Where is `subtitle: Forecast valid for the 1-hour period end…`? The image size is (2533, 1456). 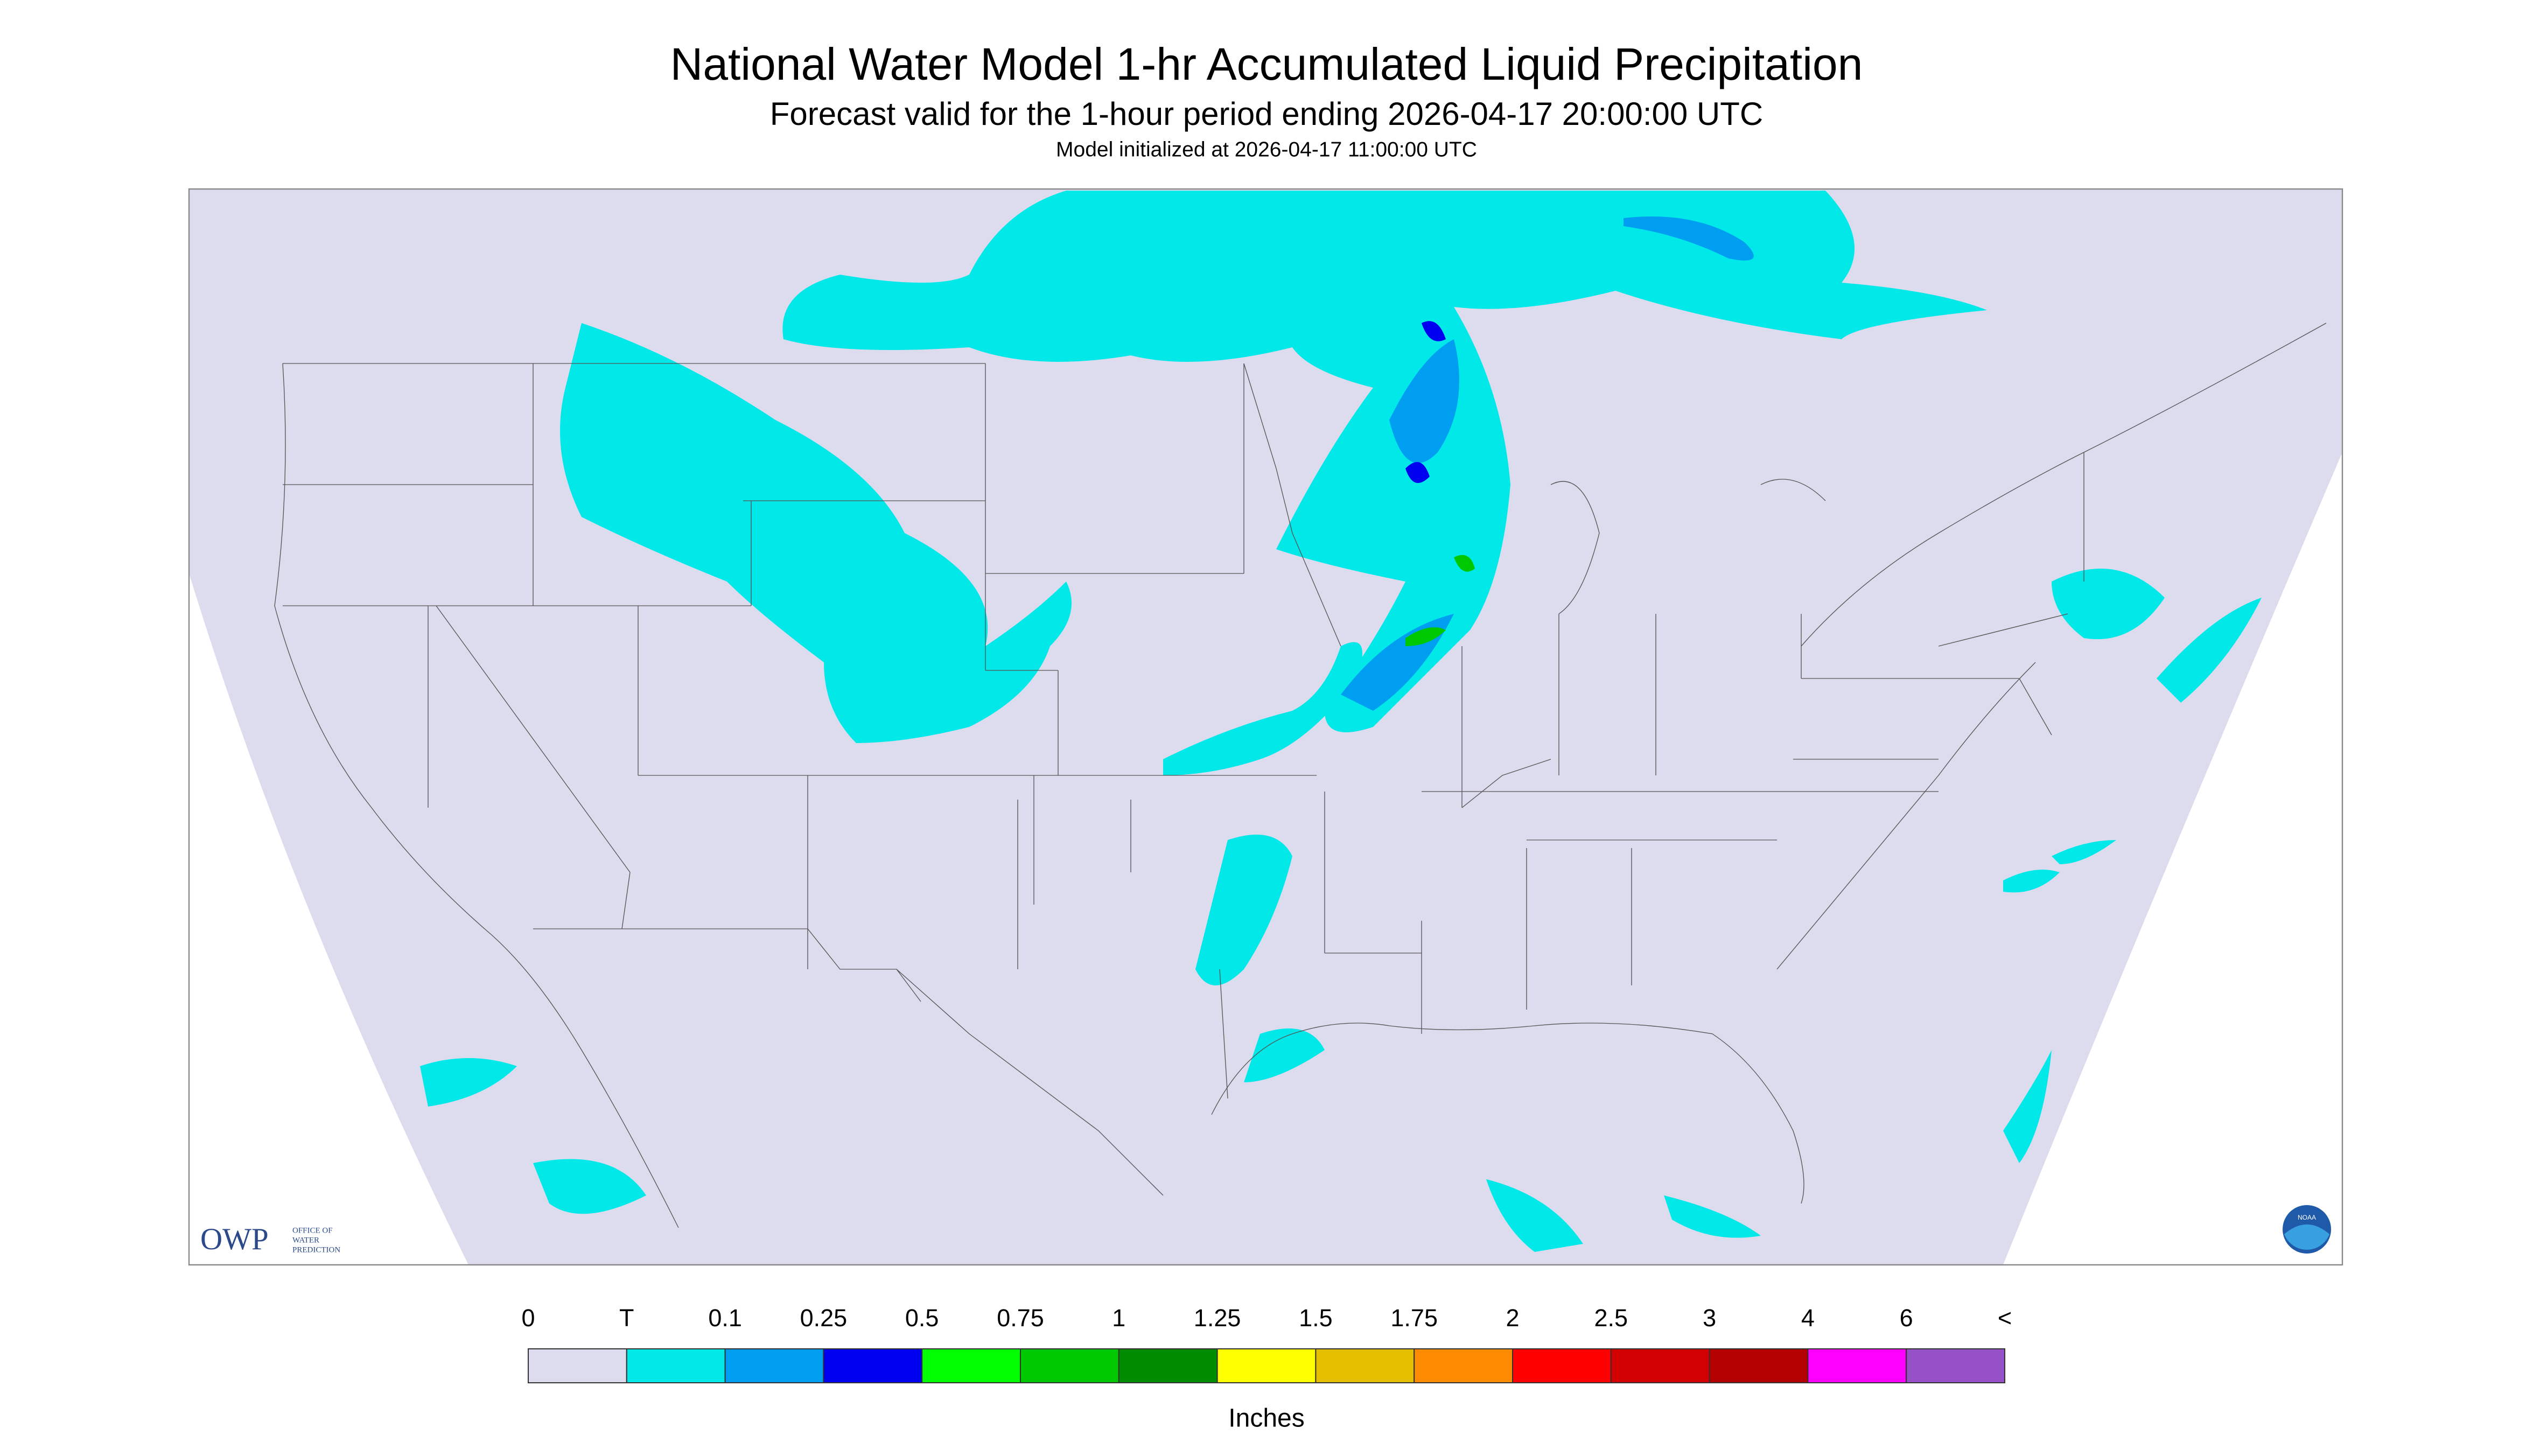 subtitle: Forecast valid for the 1-hour period end… is located at coordinates (1266, 114).